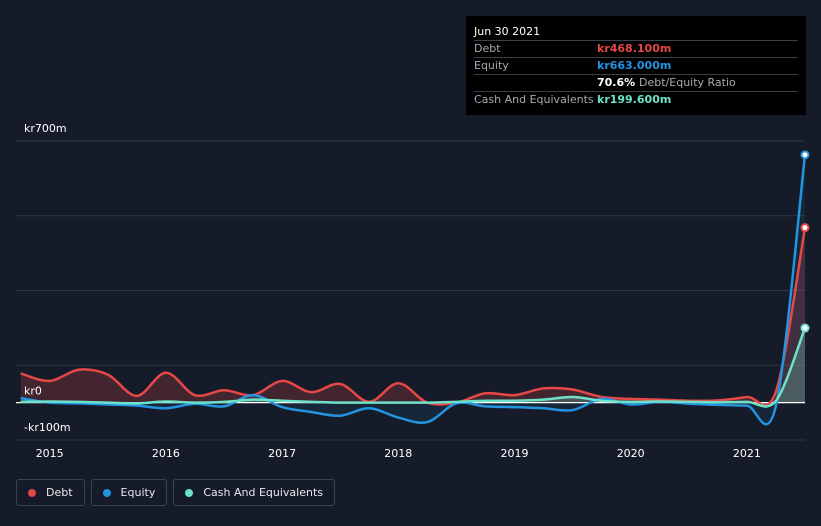 The height and width of the screenshot is (526, 821). Describe the element at coordinates (631, 453) in the screenshot. I see `x-tick-label: 2020` at that location.